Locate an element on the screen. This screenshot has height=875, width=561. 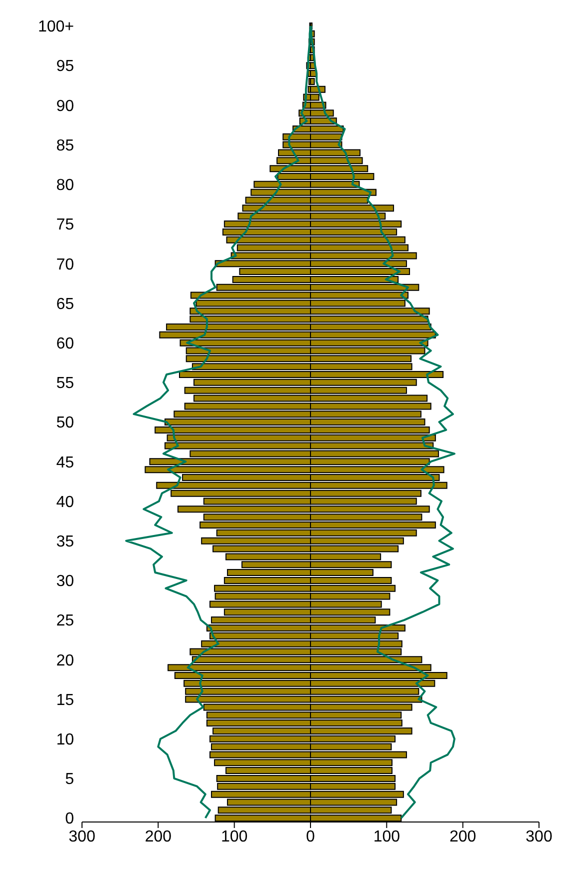
y-tick-label: 100+ is located at coordinates (56, 27).